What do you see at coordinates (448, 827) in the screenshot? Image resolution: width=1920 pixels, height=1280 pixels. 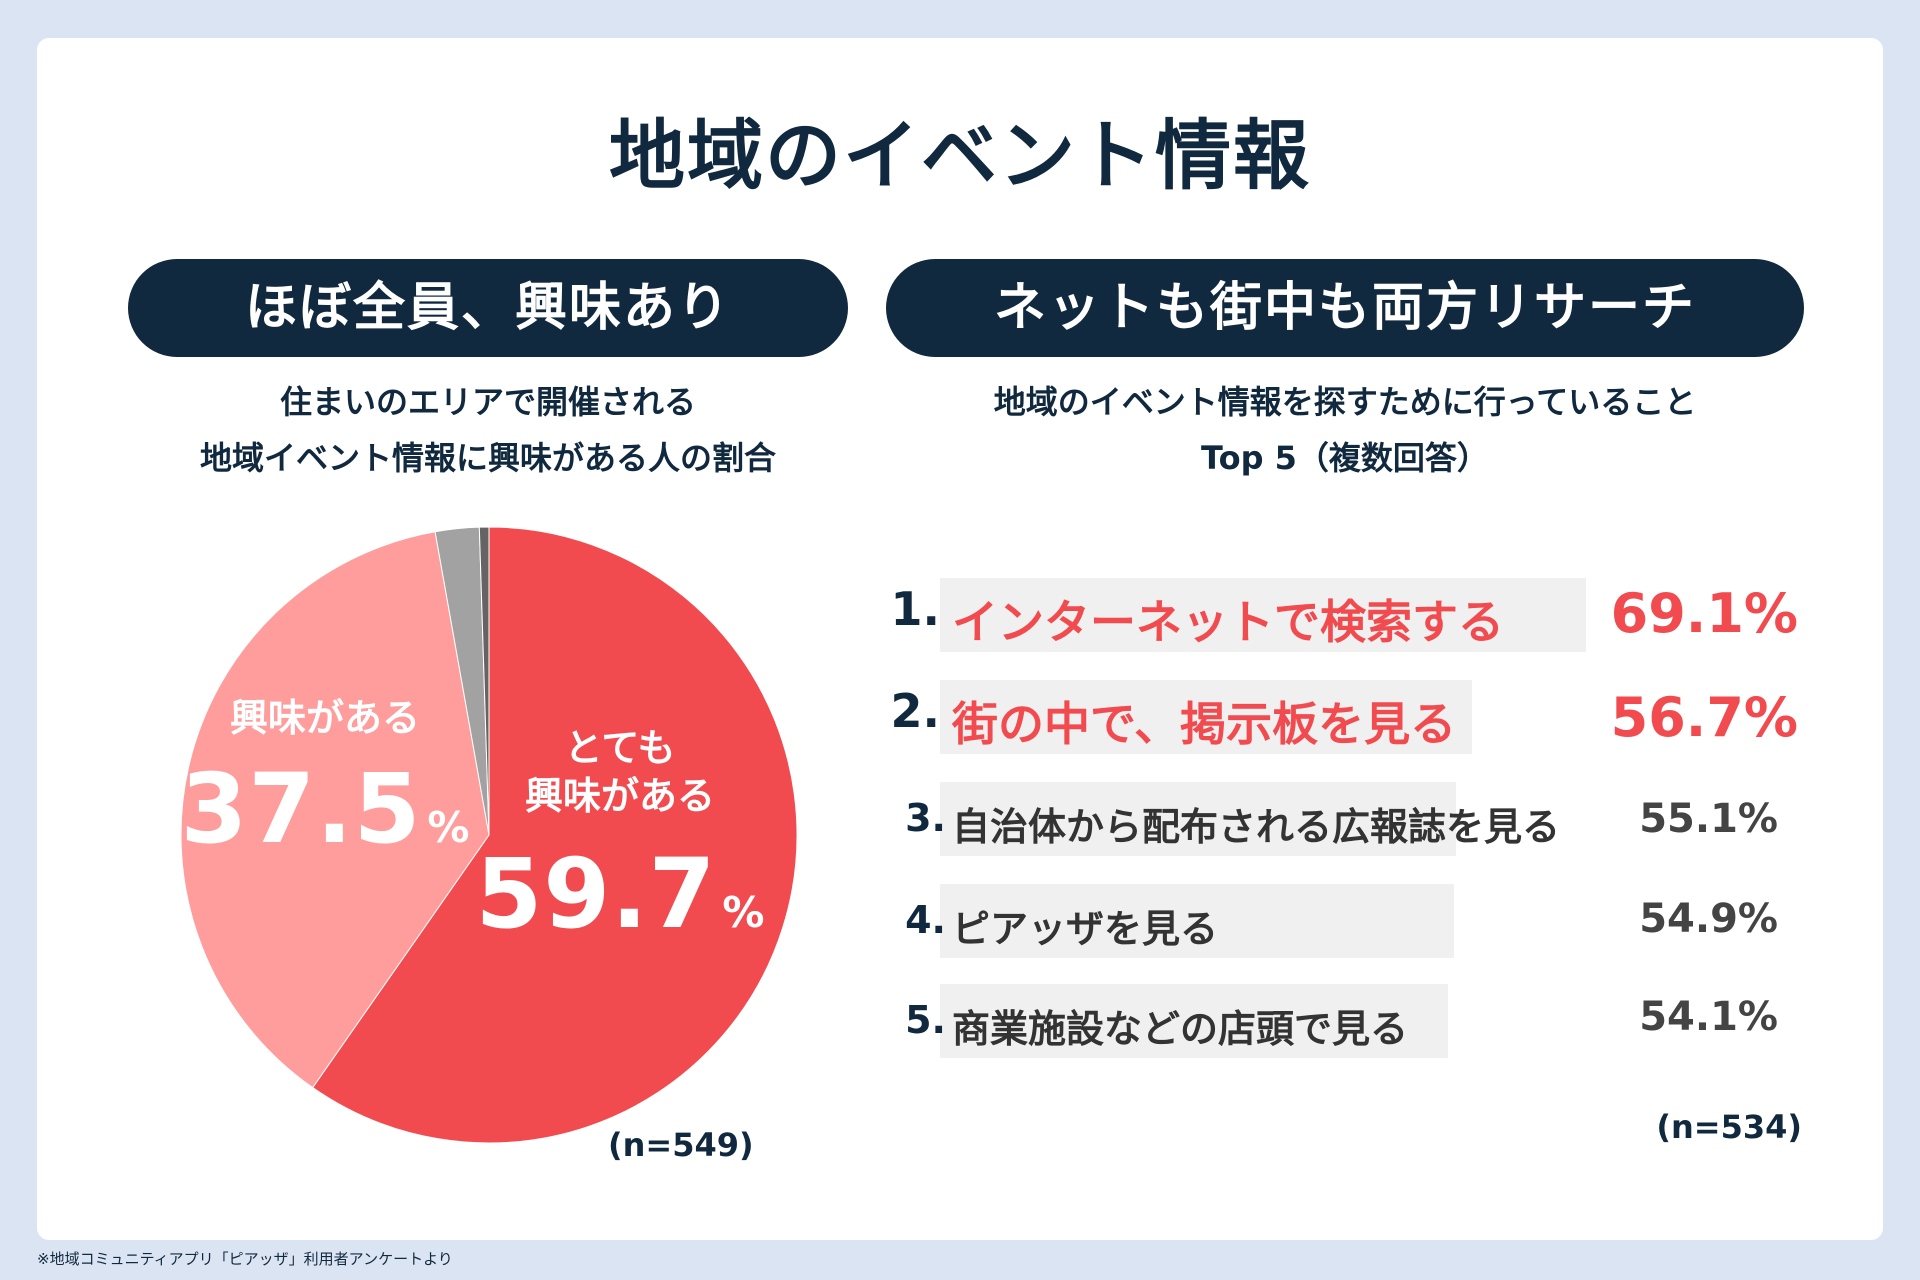 I see `interested-unit: %` at bounding box center [448, 827].